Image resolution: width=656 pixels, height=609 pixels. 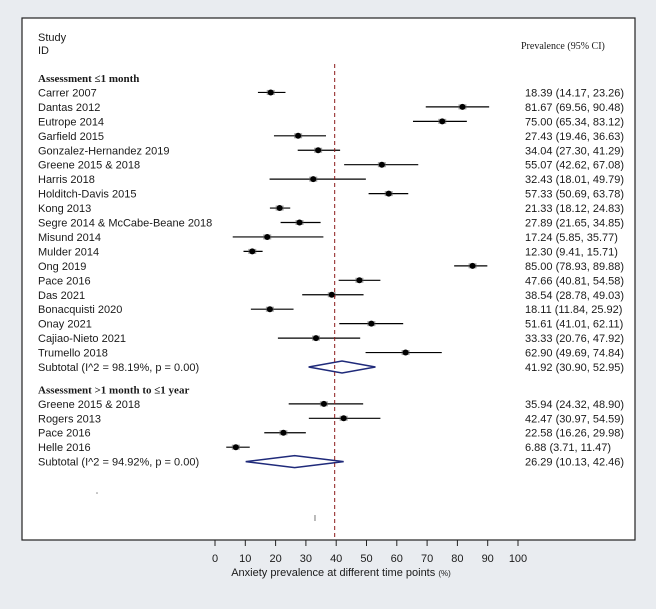 I want to click on subtotal-label: Subtotal (I^2 = 94.92%, p = 0.00), so click(x=118, y=463).